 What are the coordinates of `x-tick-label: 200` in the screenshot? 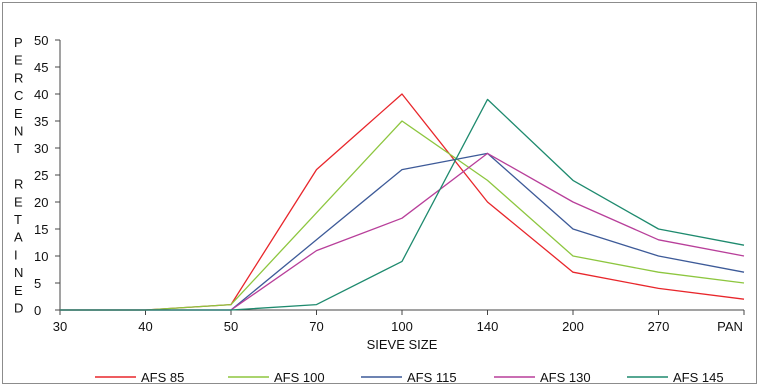 It's located at (573, 326).